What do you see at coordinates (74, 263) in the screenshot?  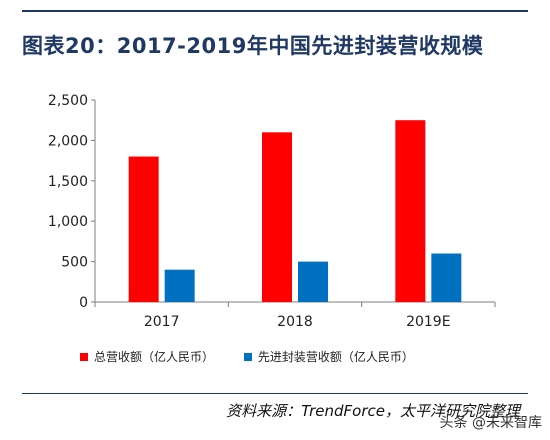 I see `y-tick-label: 500` at bounding box center [74, 263].